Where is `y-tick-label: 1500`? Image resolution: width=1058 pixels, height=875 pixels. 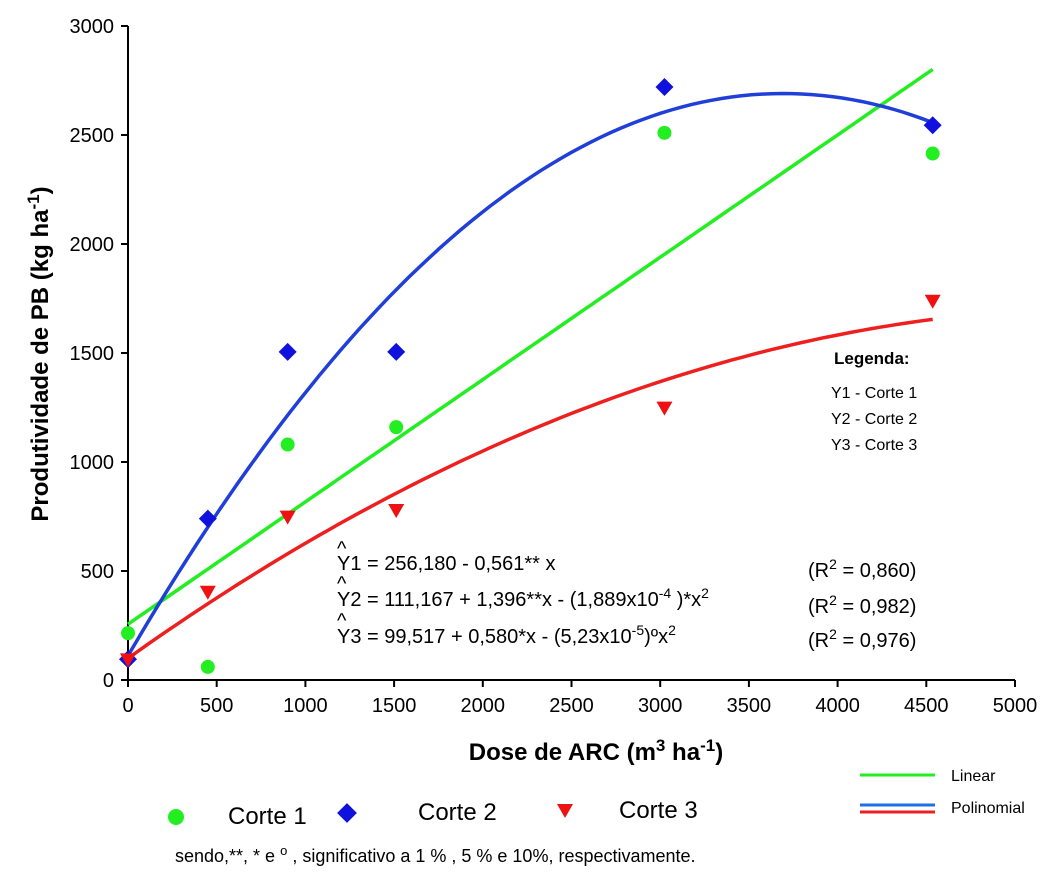
y-tick-label: 1500 is located at coordinates (92, 354).